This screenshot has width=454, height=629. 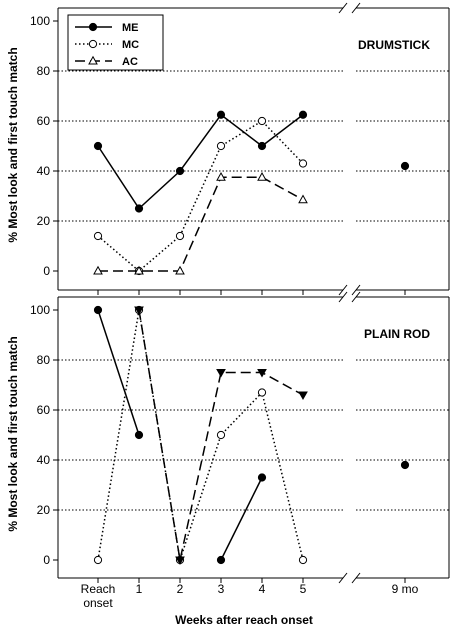 I want to click on legend-label: MC, so click(x=130, y=45).